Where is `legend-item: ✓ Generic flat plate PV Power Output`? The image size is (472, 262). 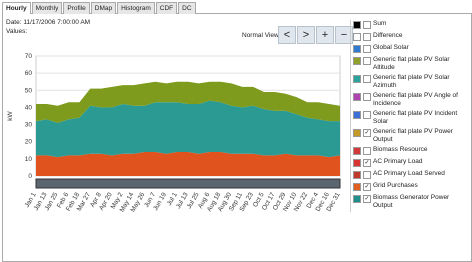 legend-item: ✓ Generic flat plate PV Power Output is located at coordinates (410, 136).